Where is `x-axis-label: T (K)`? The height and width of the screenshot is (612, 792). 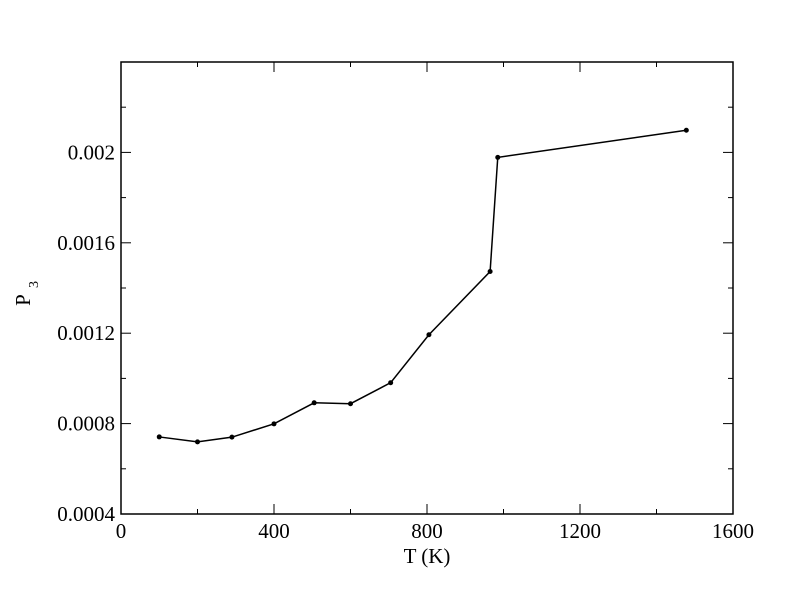
x-axis-label: T (K) is located at coordinates (427, 556).